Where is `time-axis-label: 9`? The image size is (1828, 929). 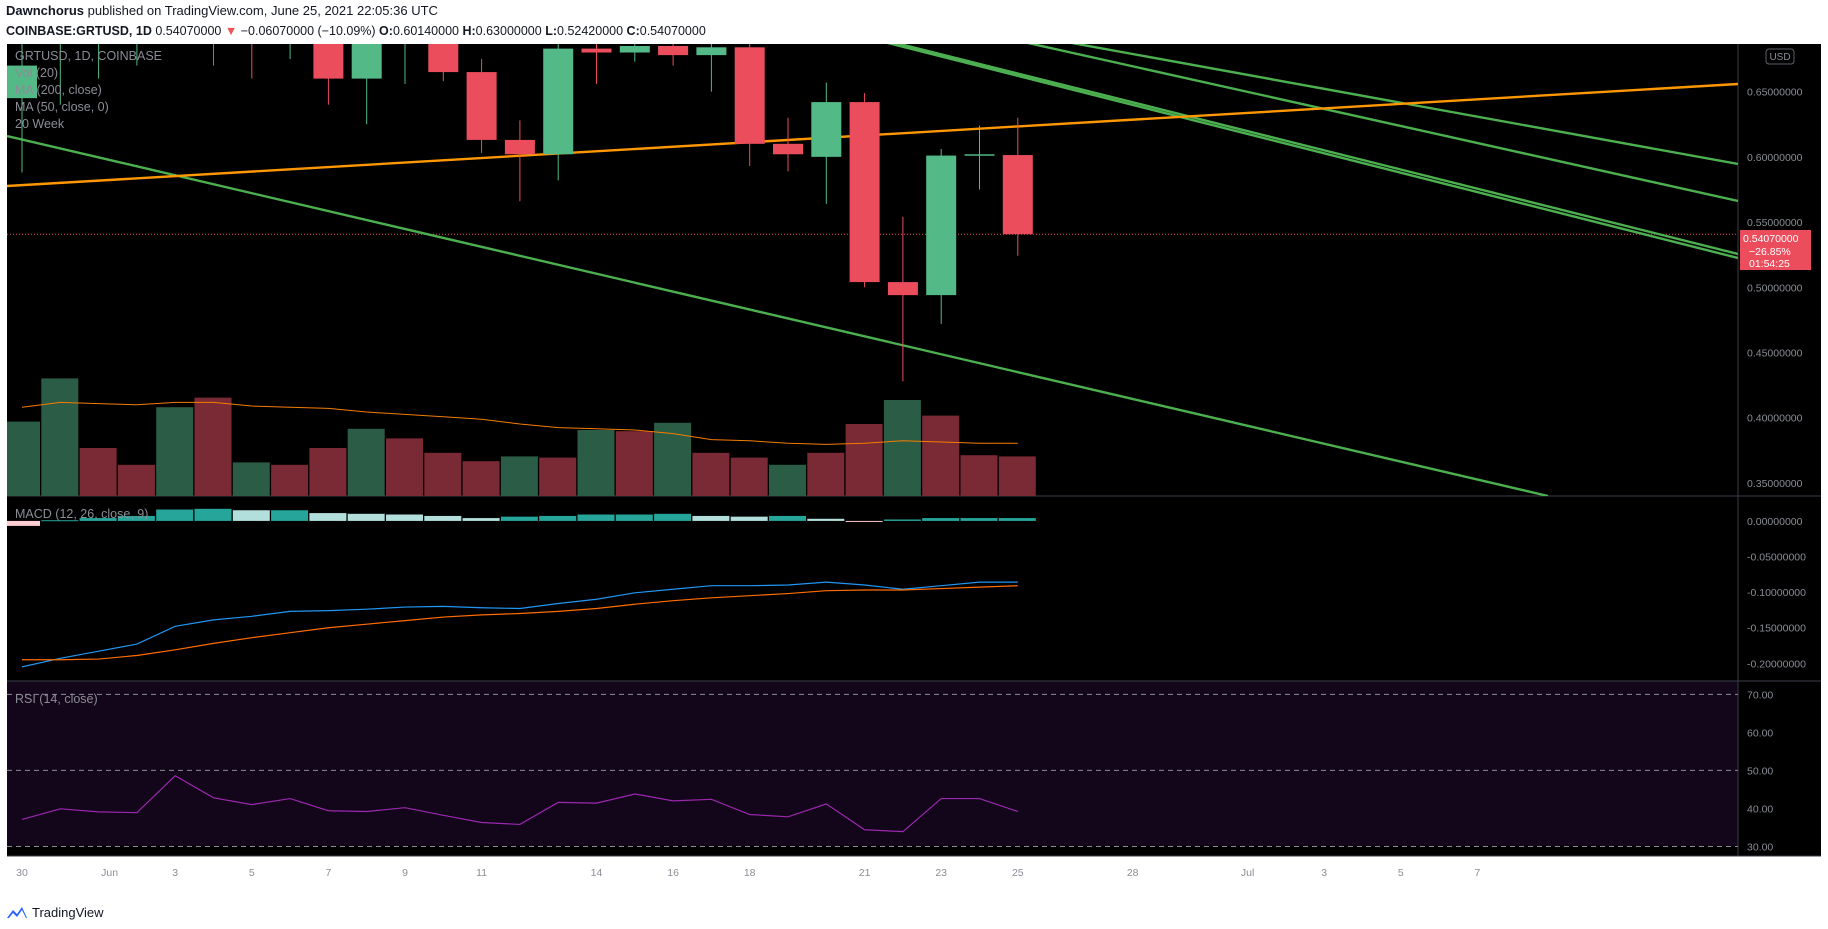 time-axis-label: 9 is located at coordinates (405, 873).